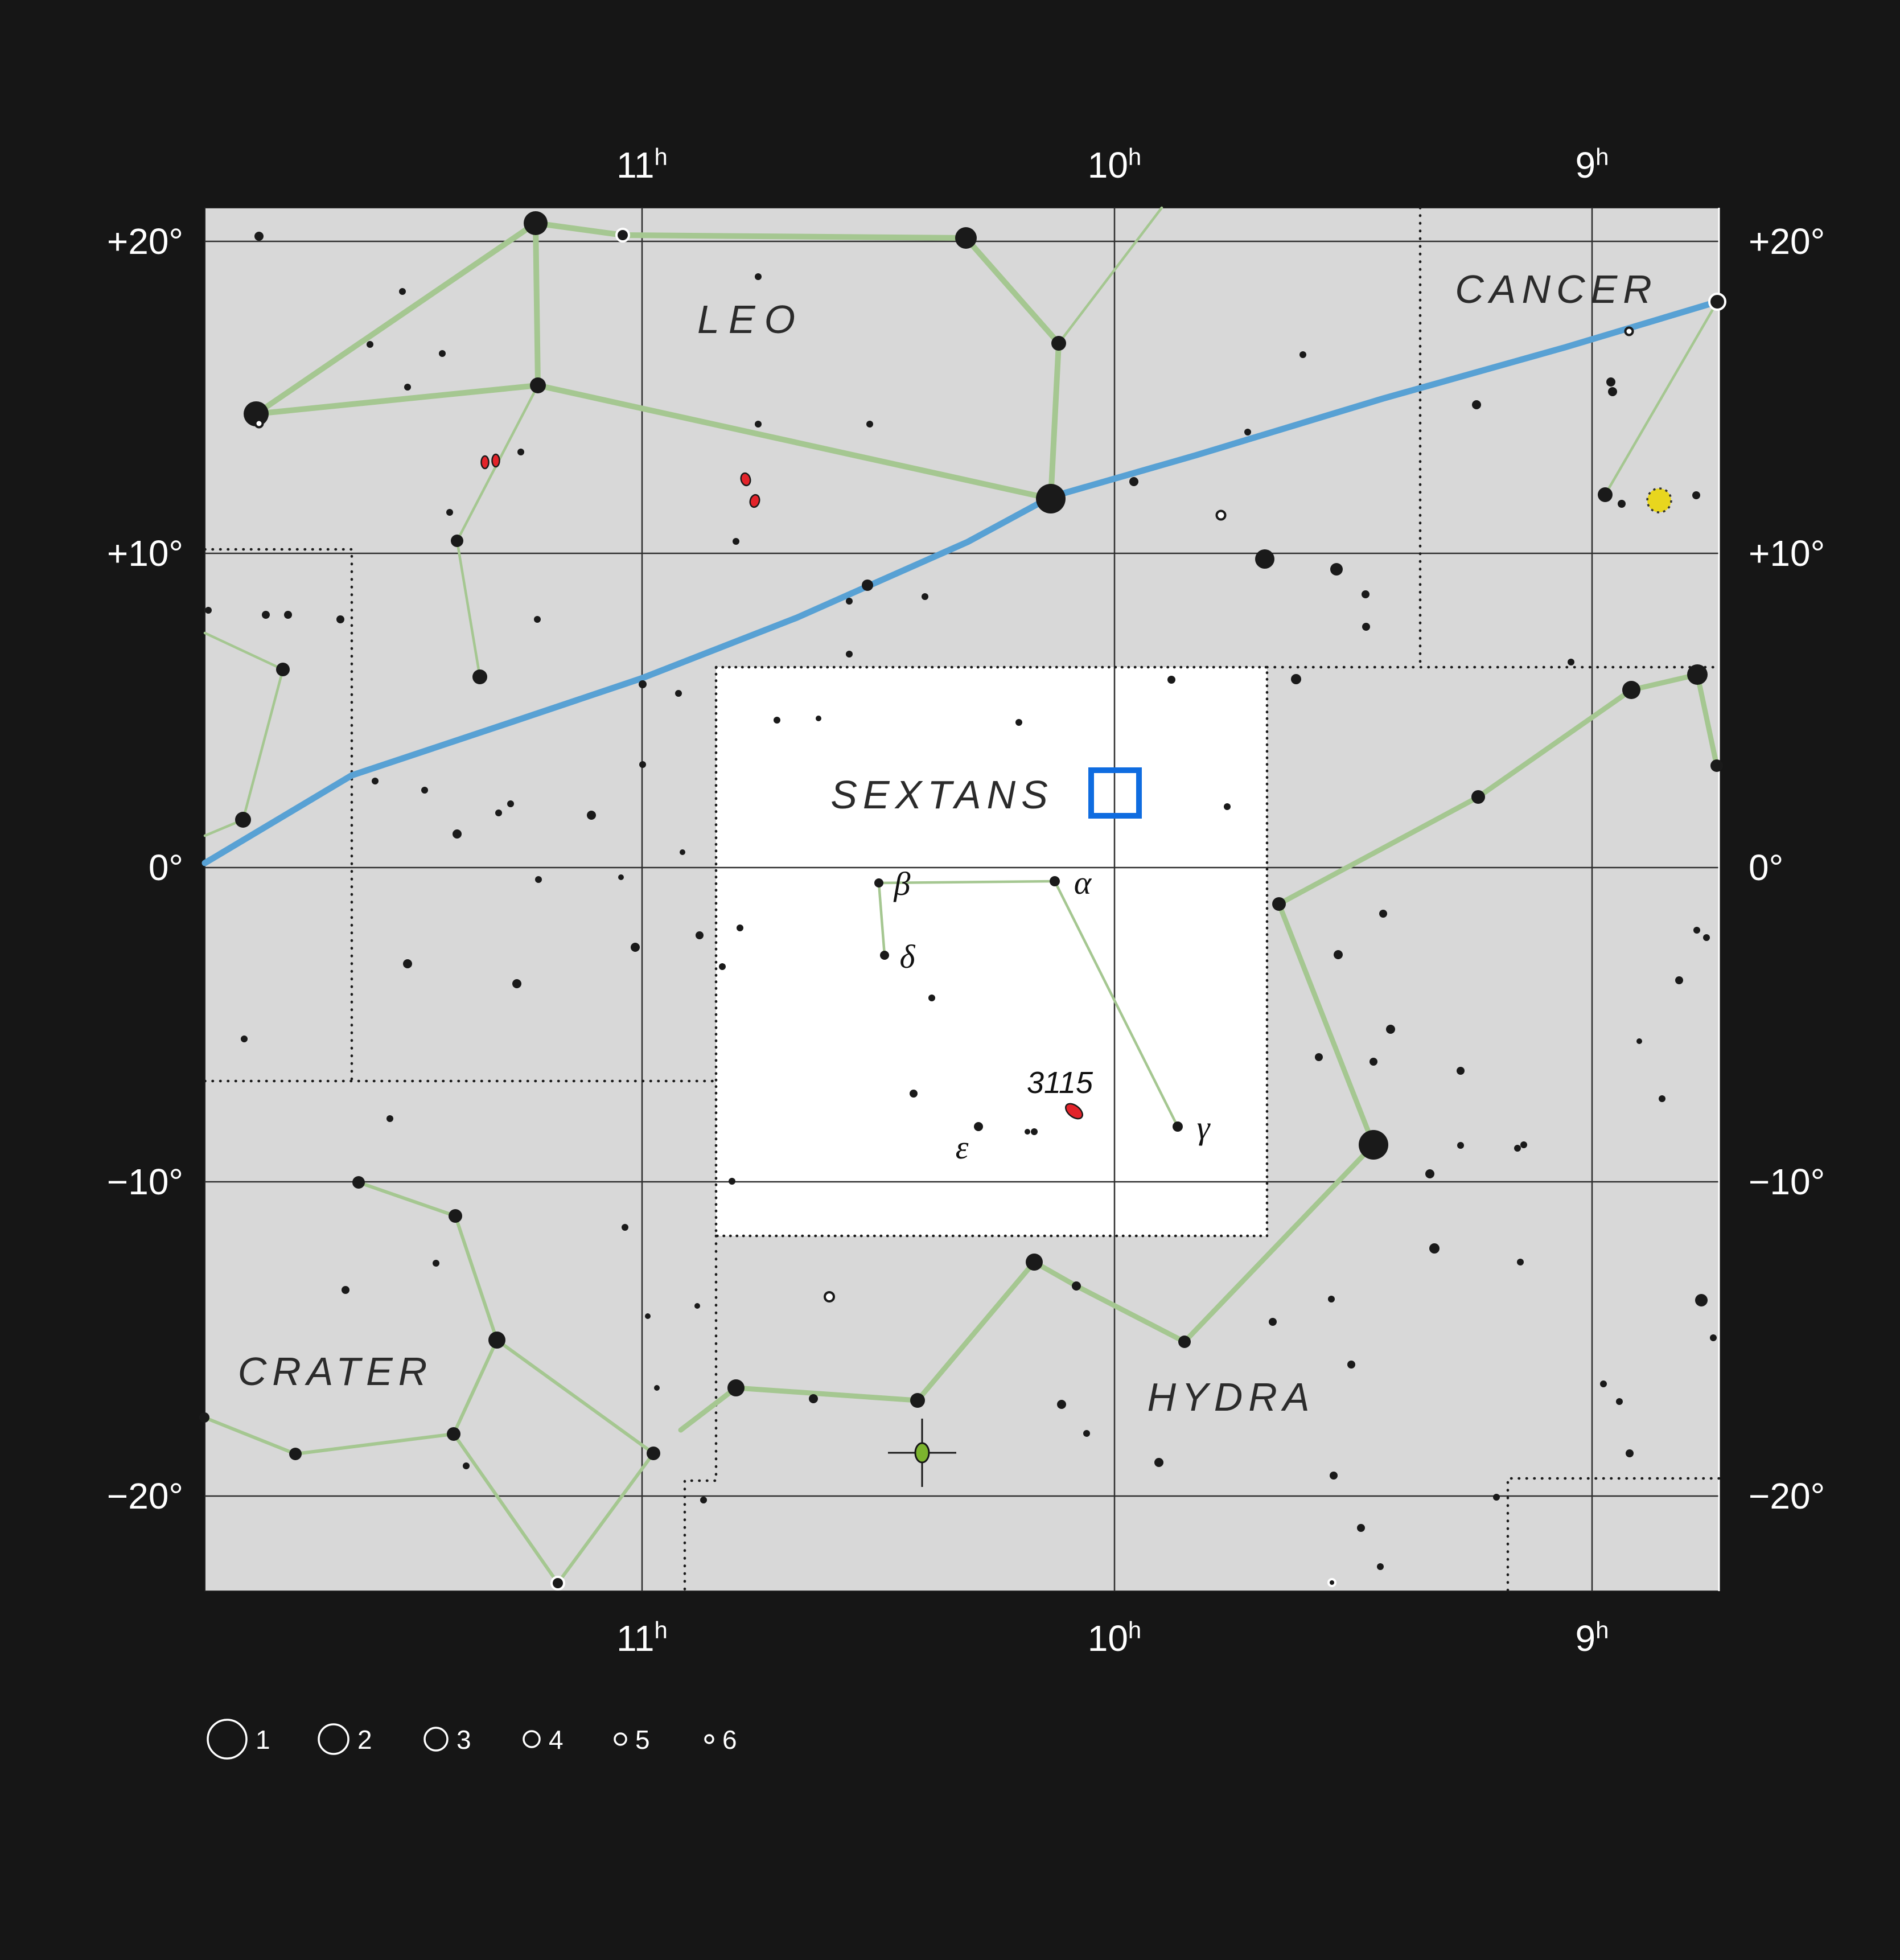  I want to click on legend-mag-label-4: 4, so click(556, 1739).